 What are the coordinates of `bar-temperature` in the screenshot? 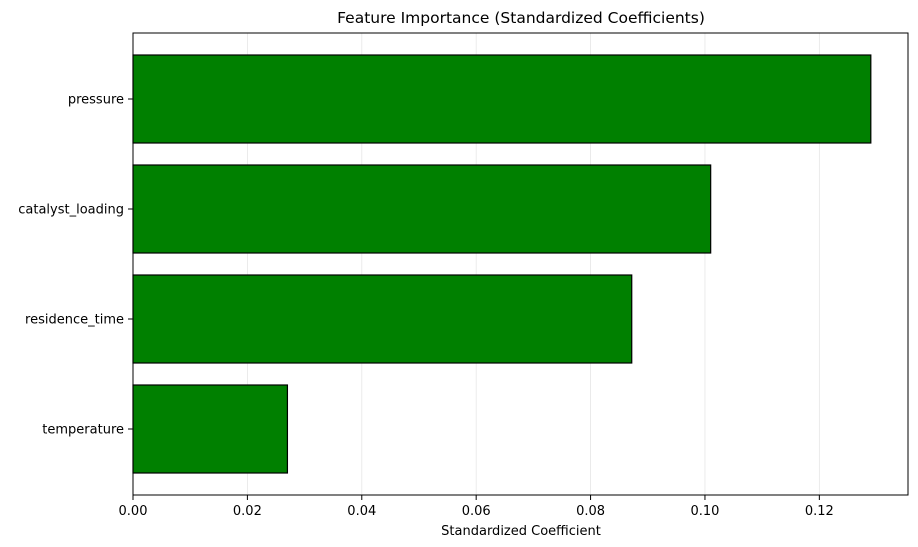 It's located at (210, 429).